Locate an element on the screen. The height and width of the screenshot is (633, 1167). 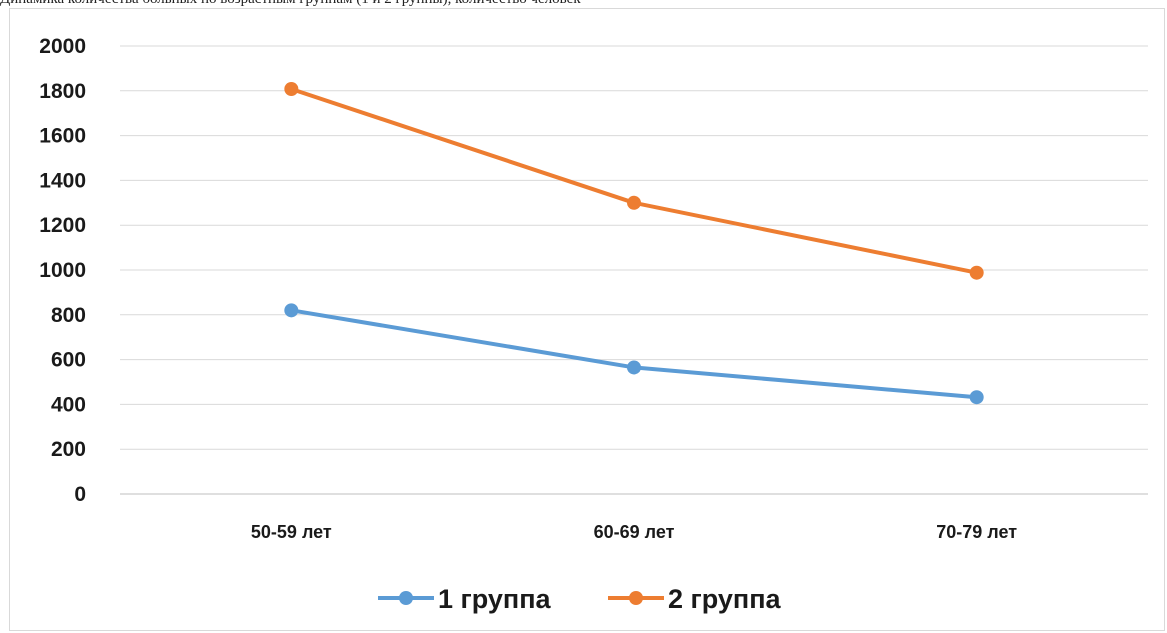
legend: 1 группа 2 группа is located at coordinates (580, 599).